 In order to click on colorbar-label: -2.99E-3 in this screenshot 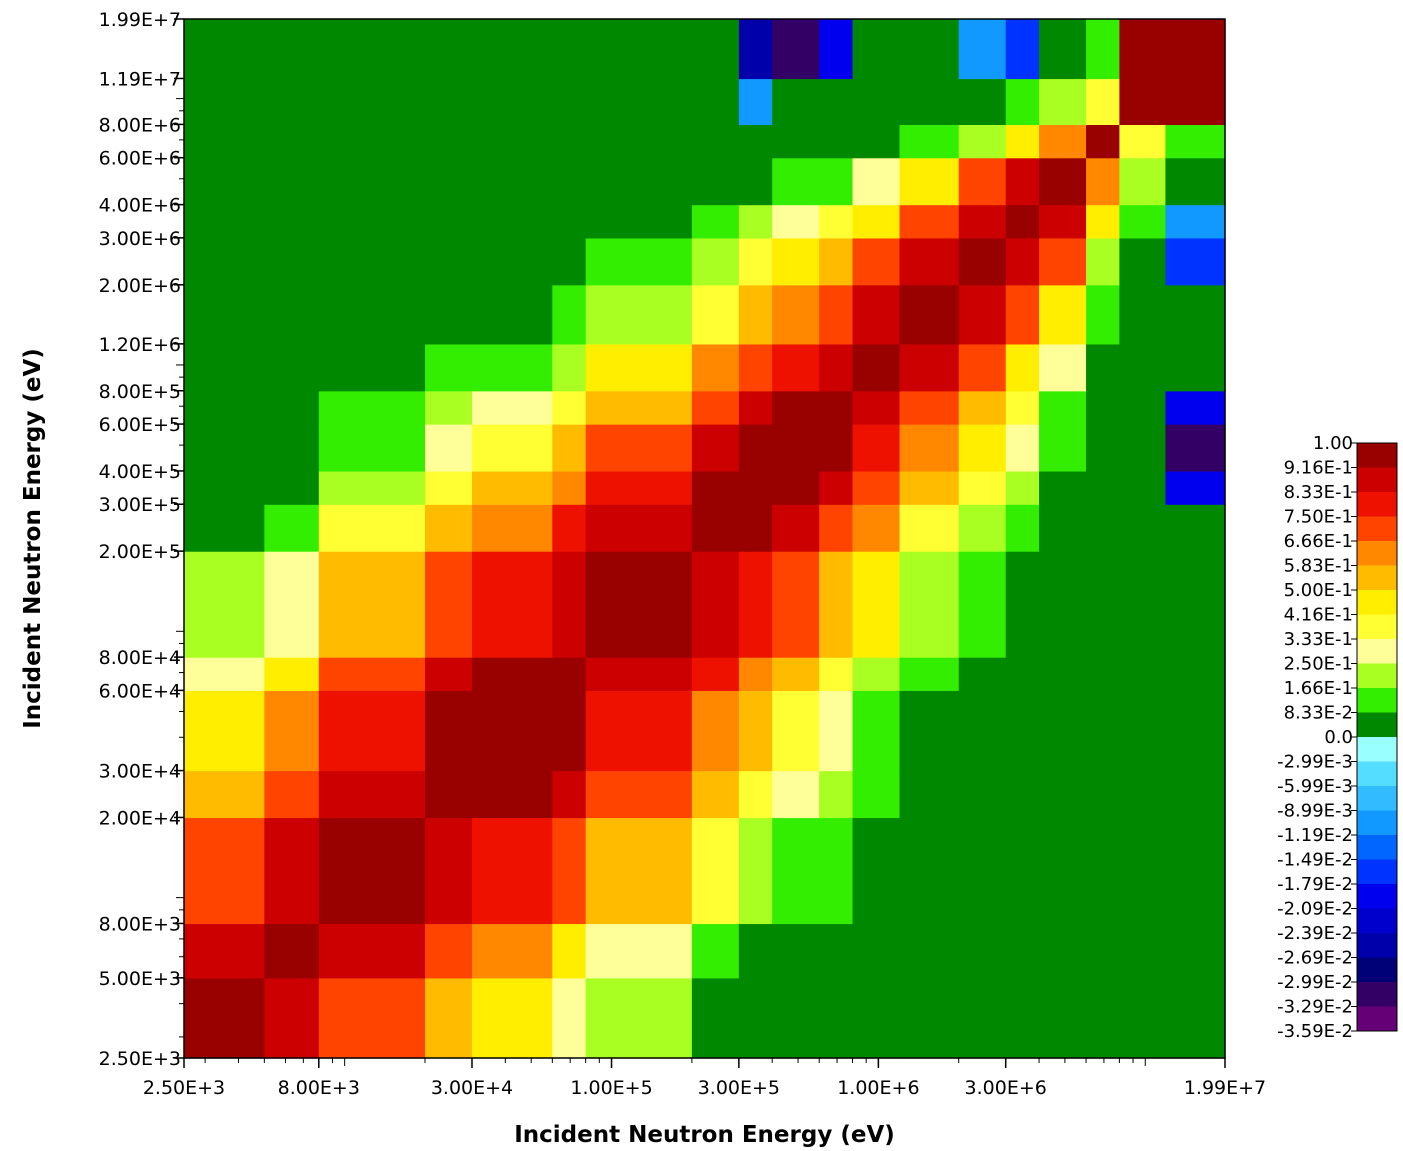, I will do `click(1315, 762)`.